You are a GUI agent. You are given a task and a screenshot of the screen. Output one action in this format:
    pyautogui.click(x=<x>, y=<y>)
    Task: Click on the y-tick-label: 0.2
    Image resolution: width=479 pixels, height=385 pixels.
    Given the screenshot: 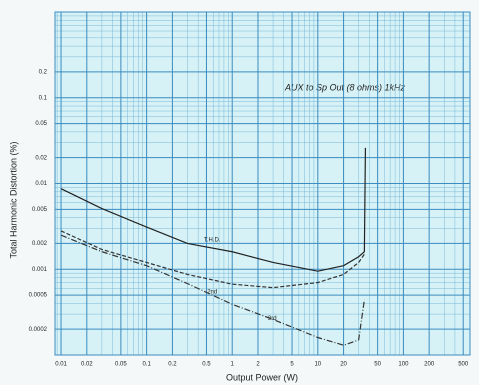 What is the action you would take?
    pyautogui.click(x=43, y=73)
    